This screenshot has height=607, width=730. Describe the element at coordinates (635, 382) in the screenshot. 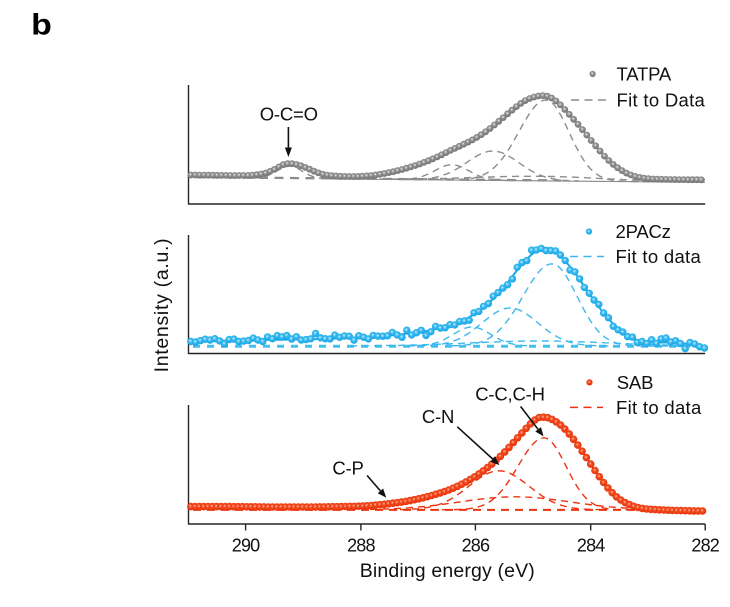

I see `svg-text: SAB` at that location.